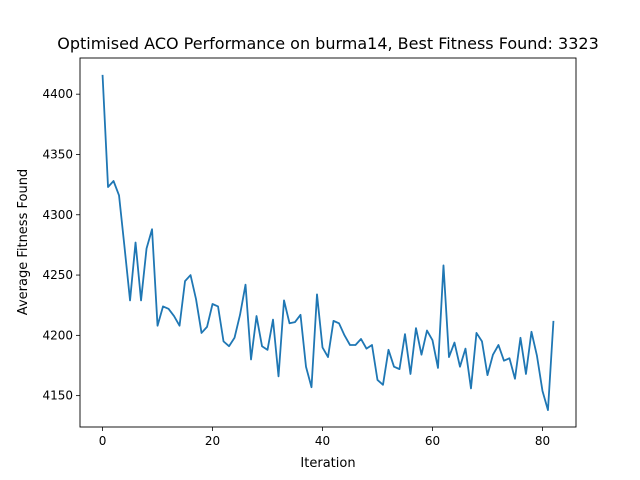 The height and width of the screenshot is (480, 640). I want to click on x-axis-label: Iteration, so click(327, 463).